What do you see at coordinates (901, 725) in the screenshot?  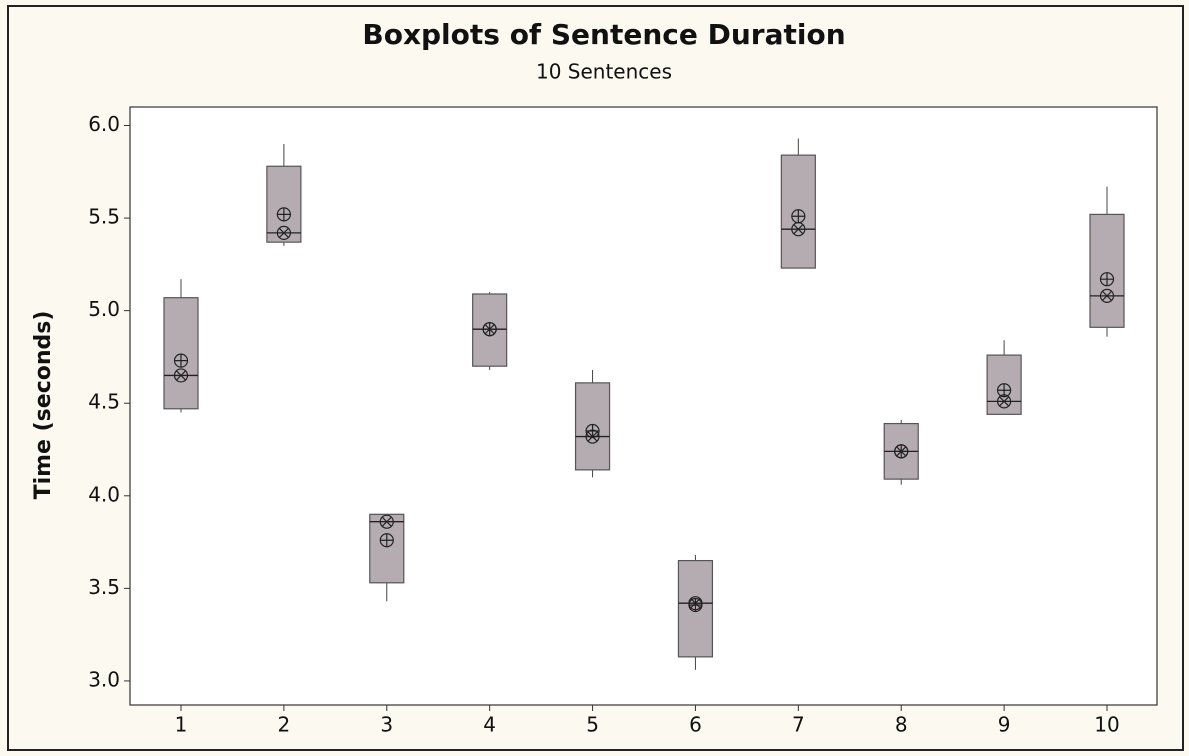 I see `x-tick-label: 8` at bounding box center [901, 725].